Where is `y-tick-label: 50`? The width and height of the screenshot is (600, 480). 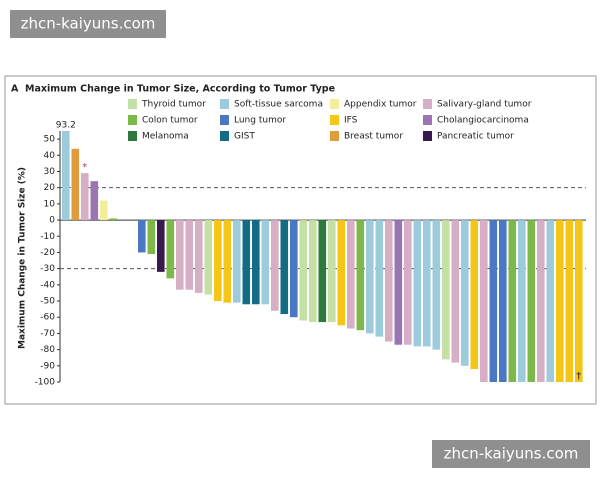 y-tick-label: 50 is located at coordinates (50, 140).